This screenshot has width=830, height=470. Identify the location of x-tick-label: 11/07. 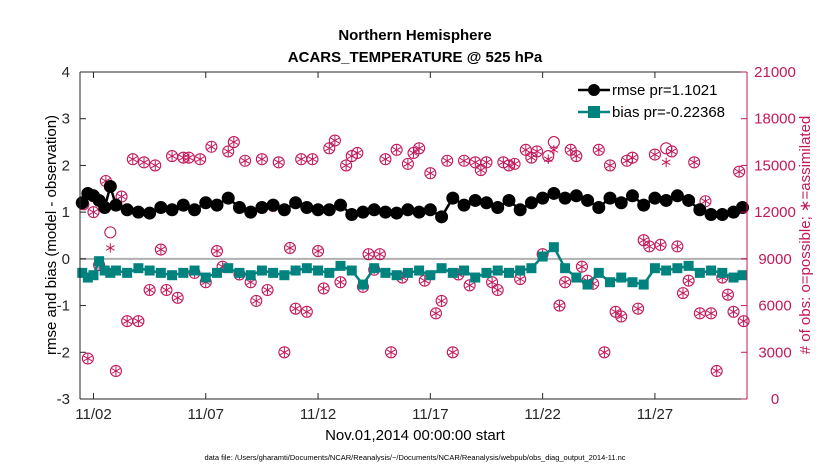
(206, 414).